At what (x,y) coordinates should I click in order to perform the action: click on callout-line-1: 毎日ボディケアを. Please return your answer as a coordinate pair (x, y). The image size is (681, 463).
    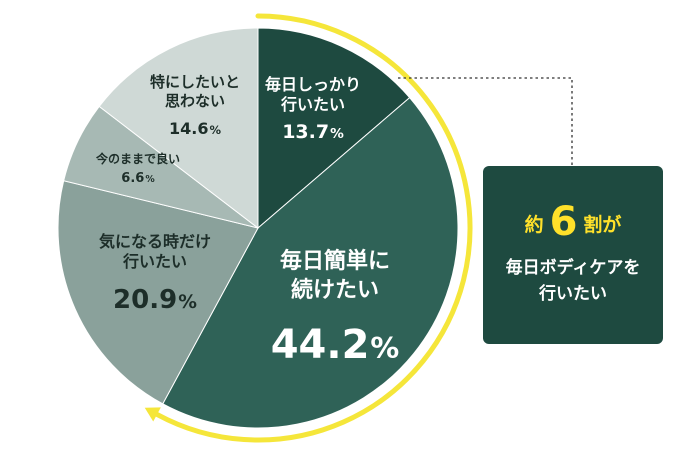
    Looking at the image, I should click on (573, 268).